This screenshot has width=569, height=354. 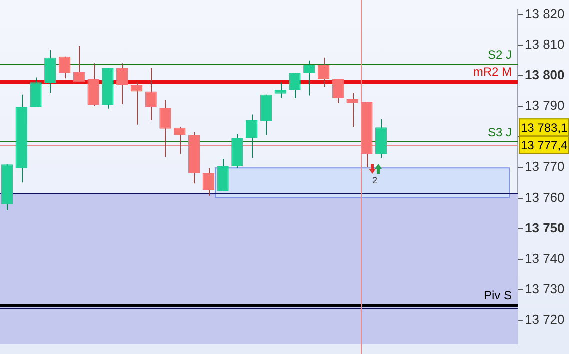 I want to click on y-tick-label: 13 820, so click(x=545, y=14).